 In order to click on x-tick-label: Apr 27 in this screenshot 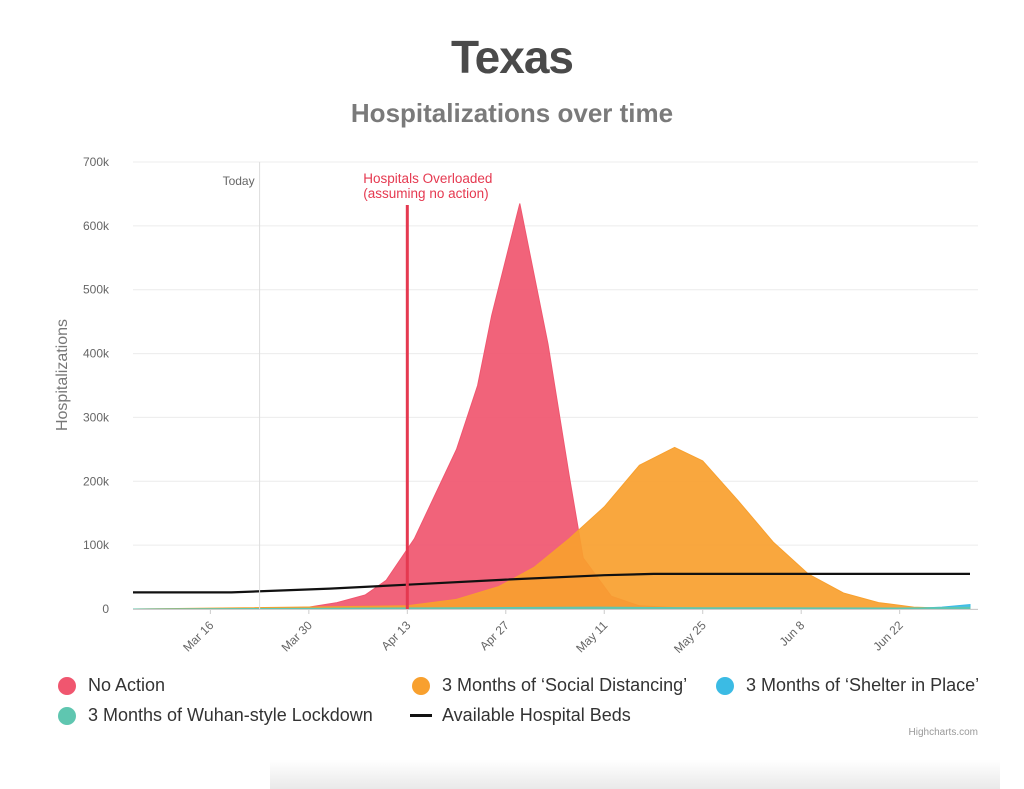, I will do `click(494, 635)`.